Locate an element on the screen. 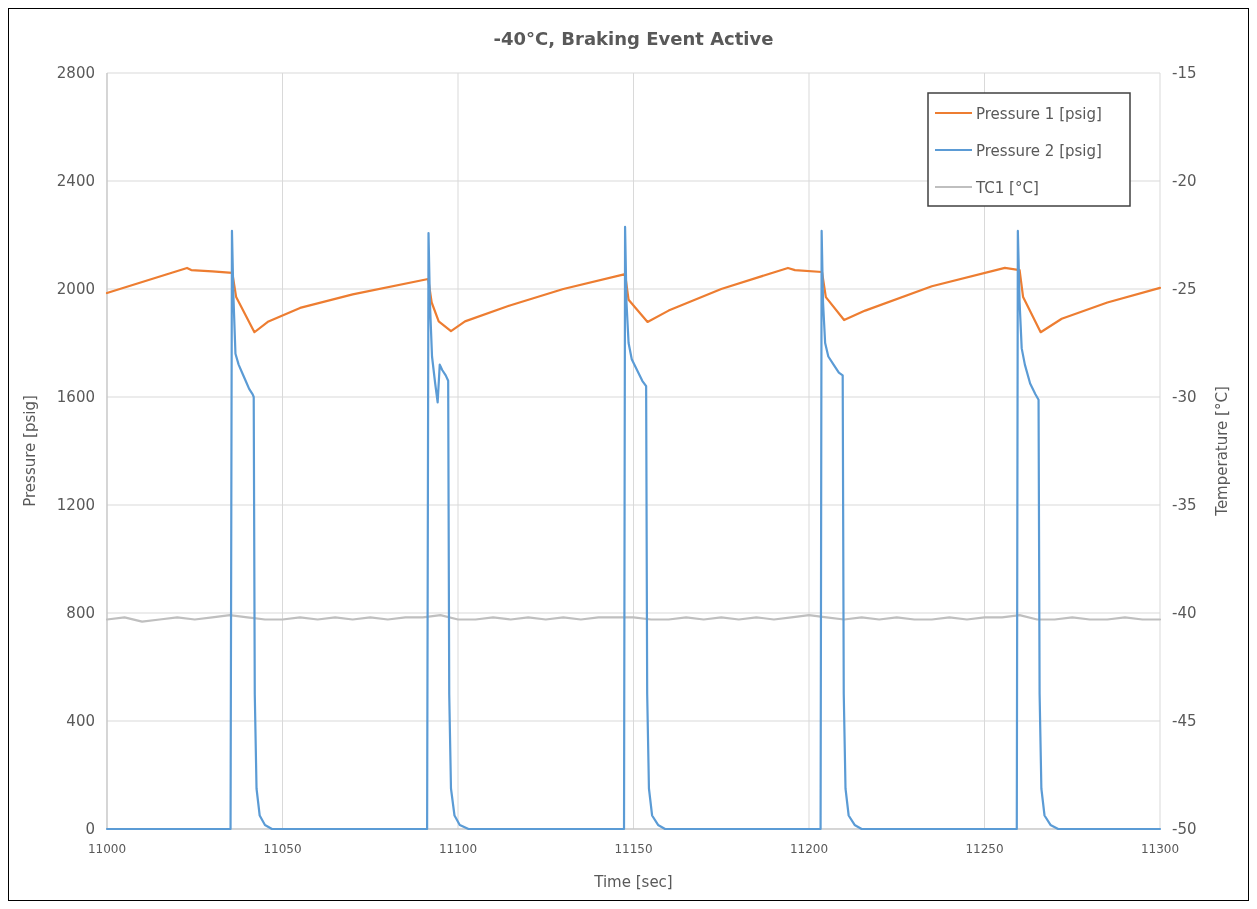 The height and width of the screenshot is (909, 1257). y2-axis-title: Temperature [°C] is located at coordinates (1222, 451).